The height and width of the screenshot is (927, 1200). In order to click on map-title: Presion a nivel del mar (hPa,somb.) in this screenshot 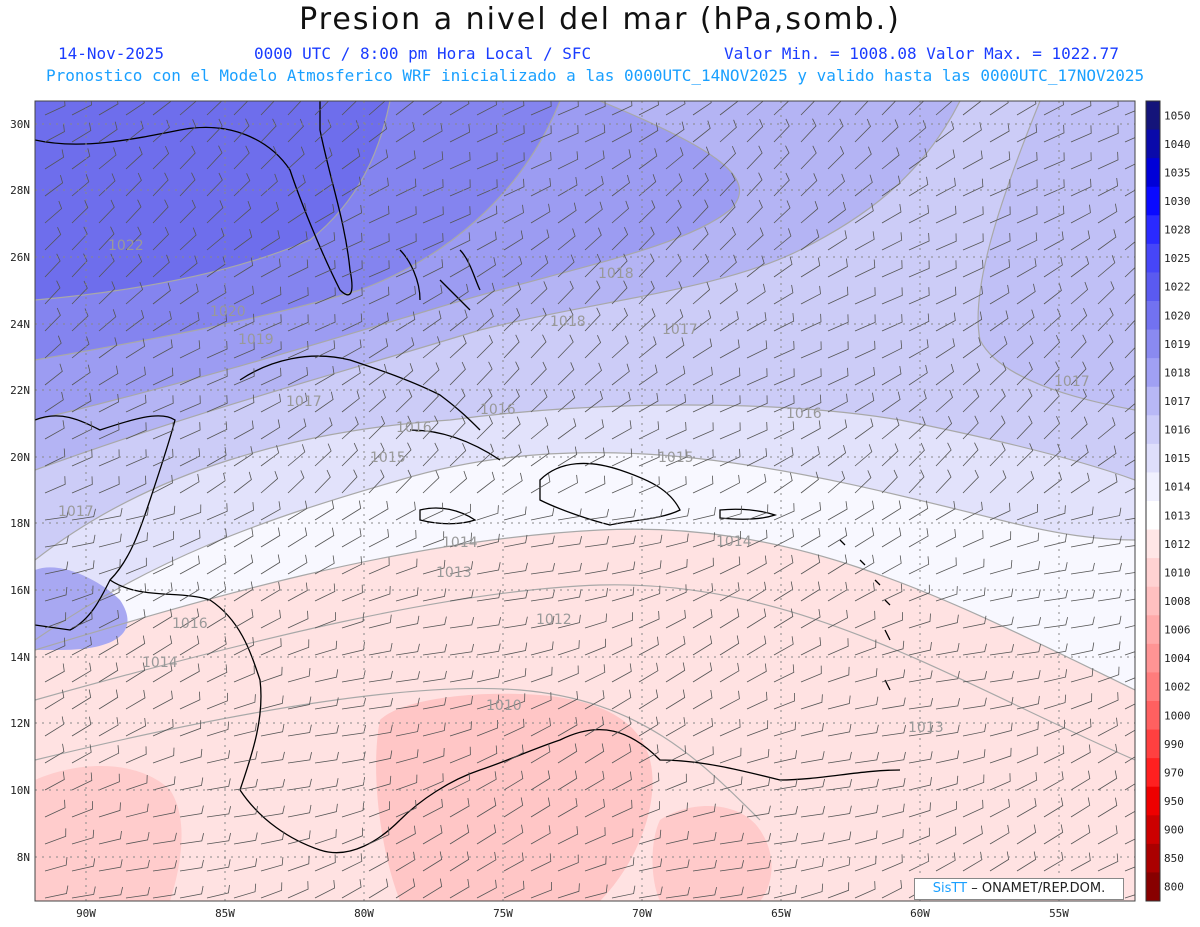, I will do `click(600, 19)`.